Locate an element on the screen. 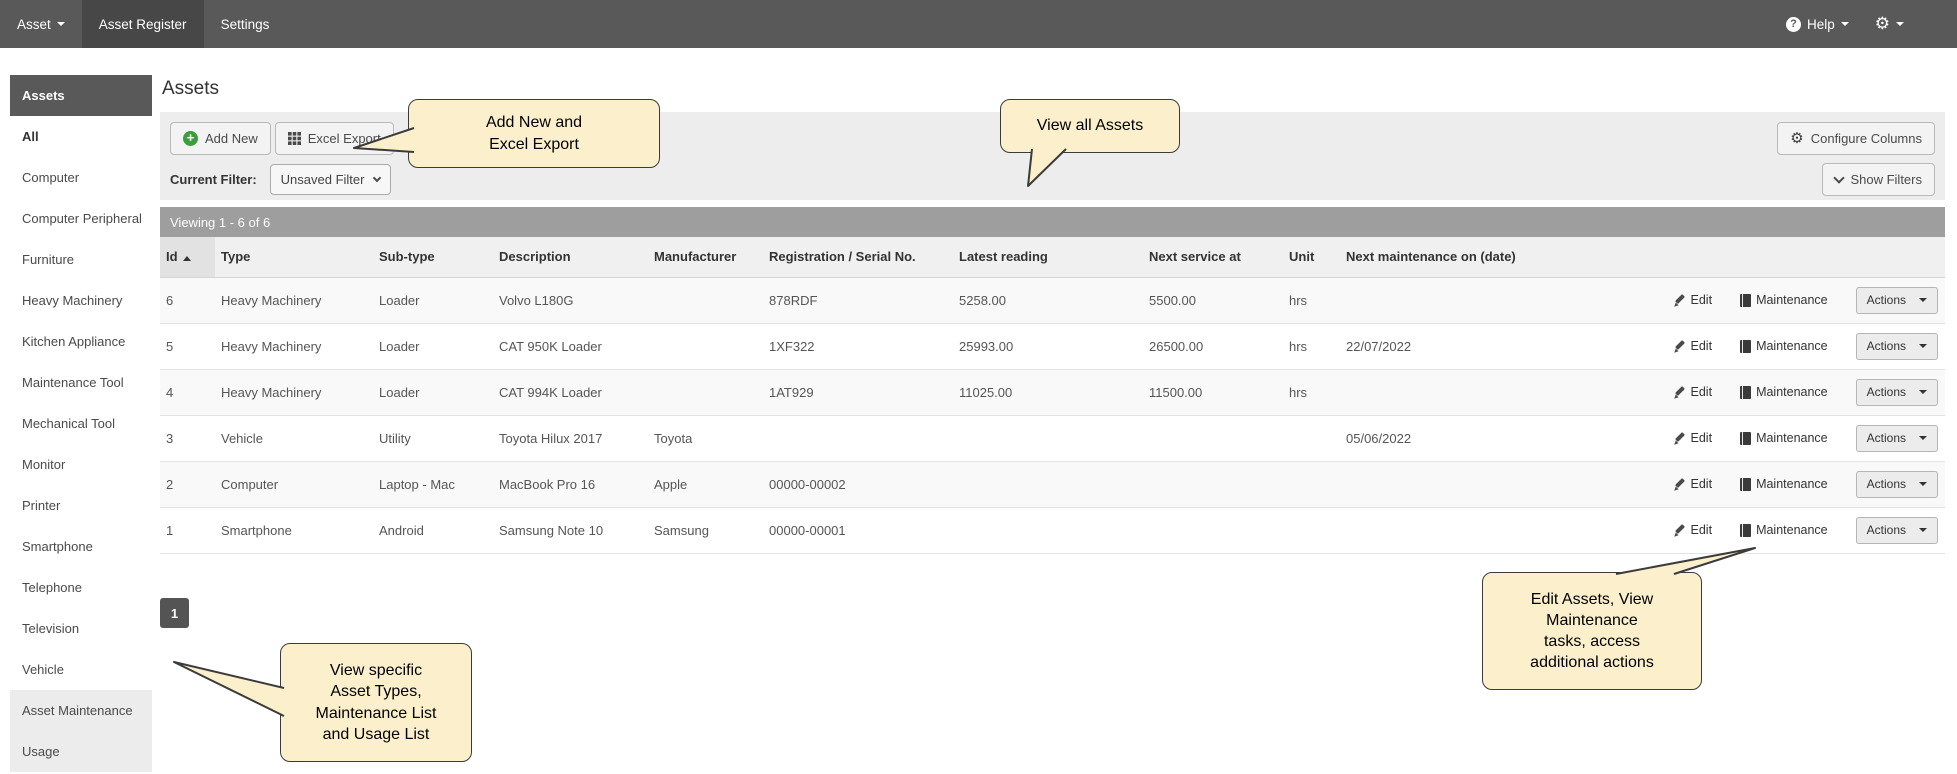  configure-columns-button: ⚙ Configure Columns is located at coordinates (1856, 138).